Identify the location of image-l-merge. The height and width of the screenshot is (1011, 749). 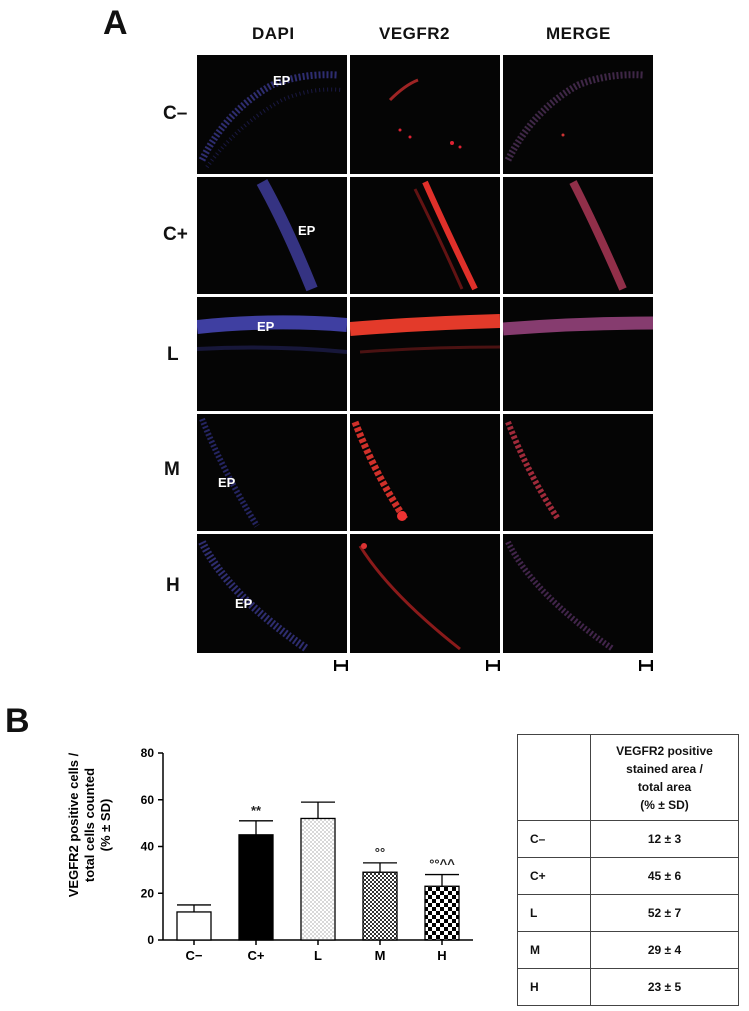
(578, 354).